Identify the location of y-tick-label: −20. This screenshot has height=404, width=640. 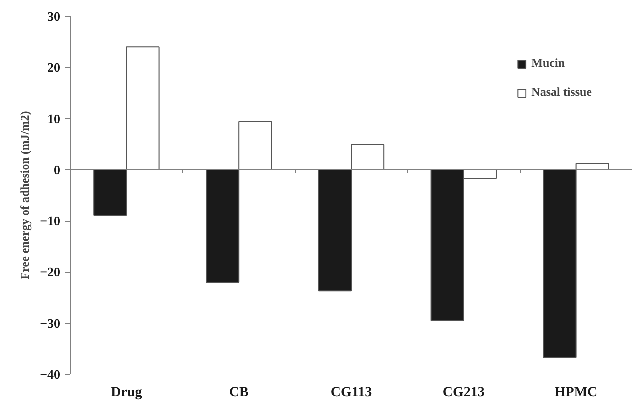
(50, 272).